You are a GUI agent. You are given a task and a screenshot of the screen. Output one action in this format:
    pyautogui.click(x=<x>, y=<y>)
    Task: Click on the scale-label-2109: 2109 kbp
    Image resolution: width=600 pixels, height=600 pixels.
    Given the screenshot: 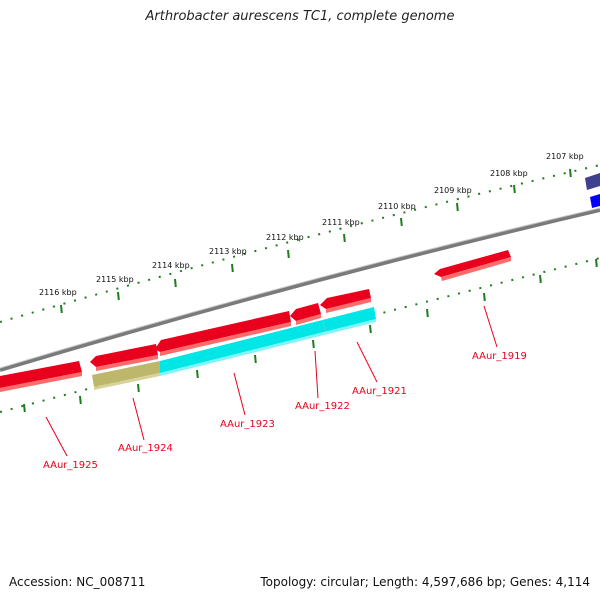 What is the action you would take?
    pyautogui.click(x=453, y=190)
    